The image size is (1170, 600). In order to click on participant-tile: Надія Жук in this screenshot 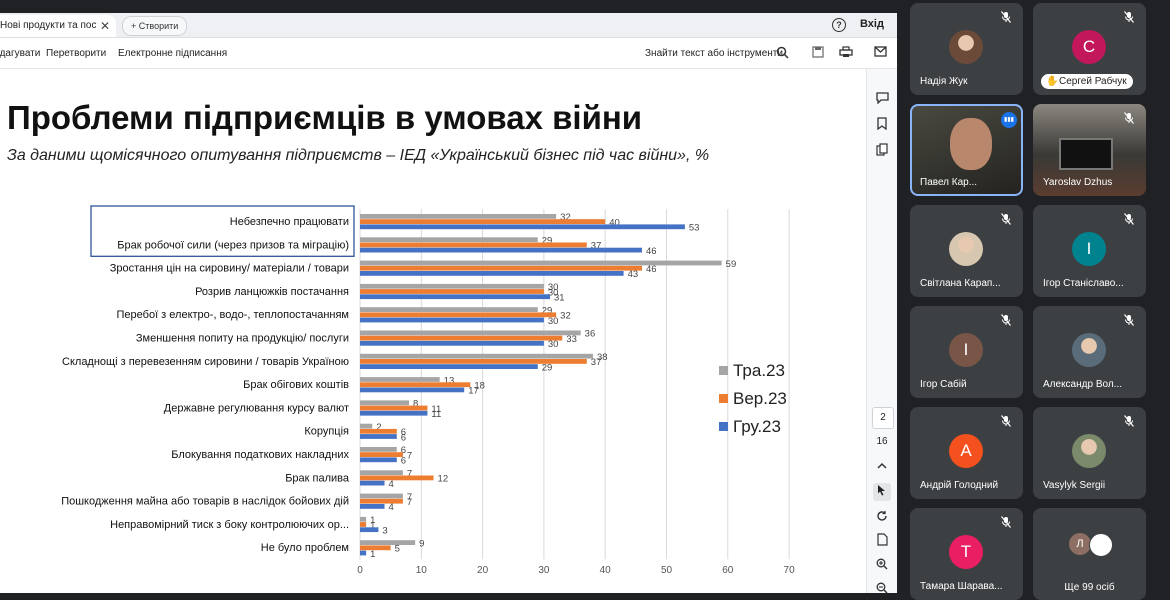, I will do `click(966, 49)`.